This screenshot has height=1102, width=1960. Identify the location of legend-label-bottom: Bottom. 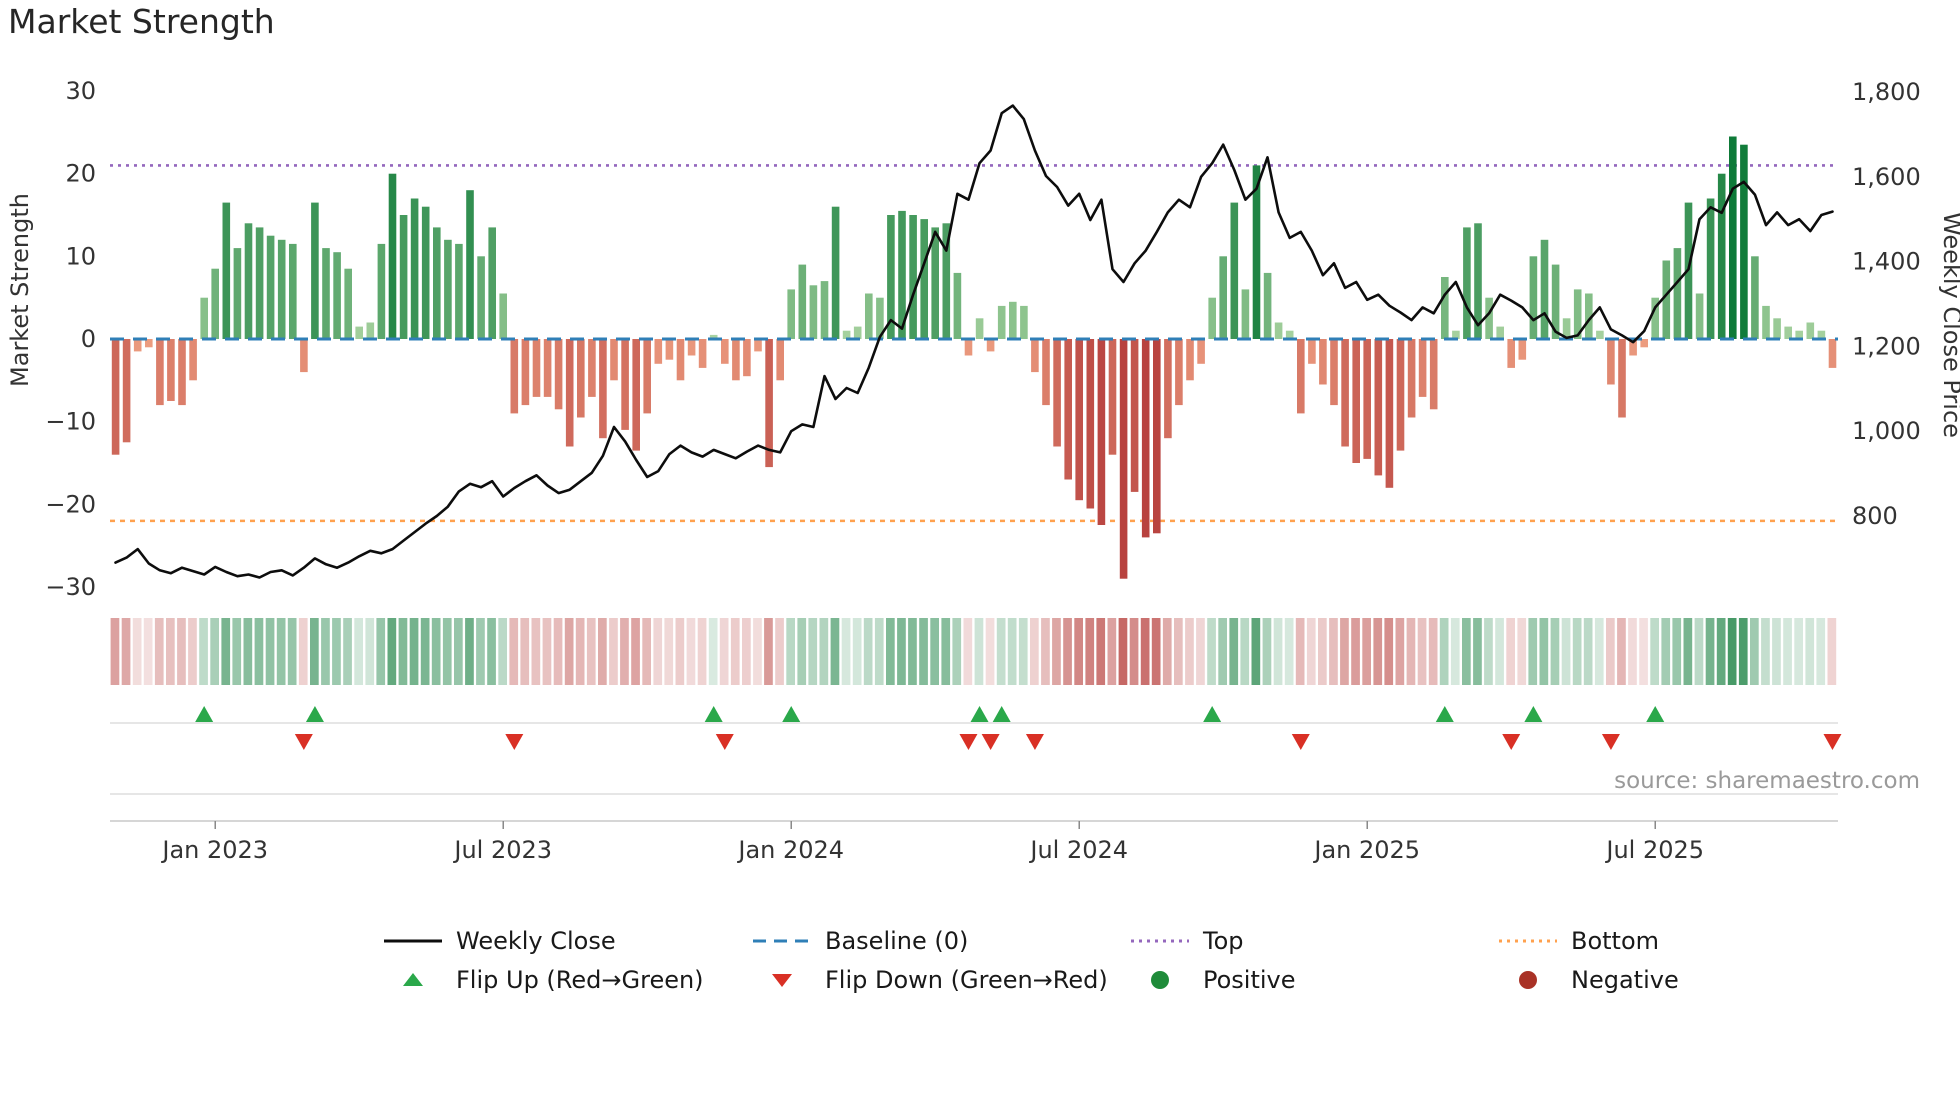
(1615, 941).